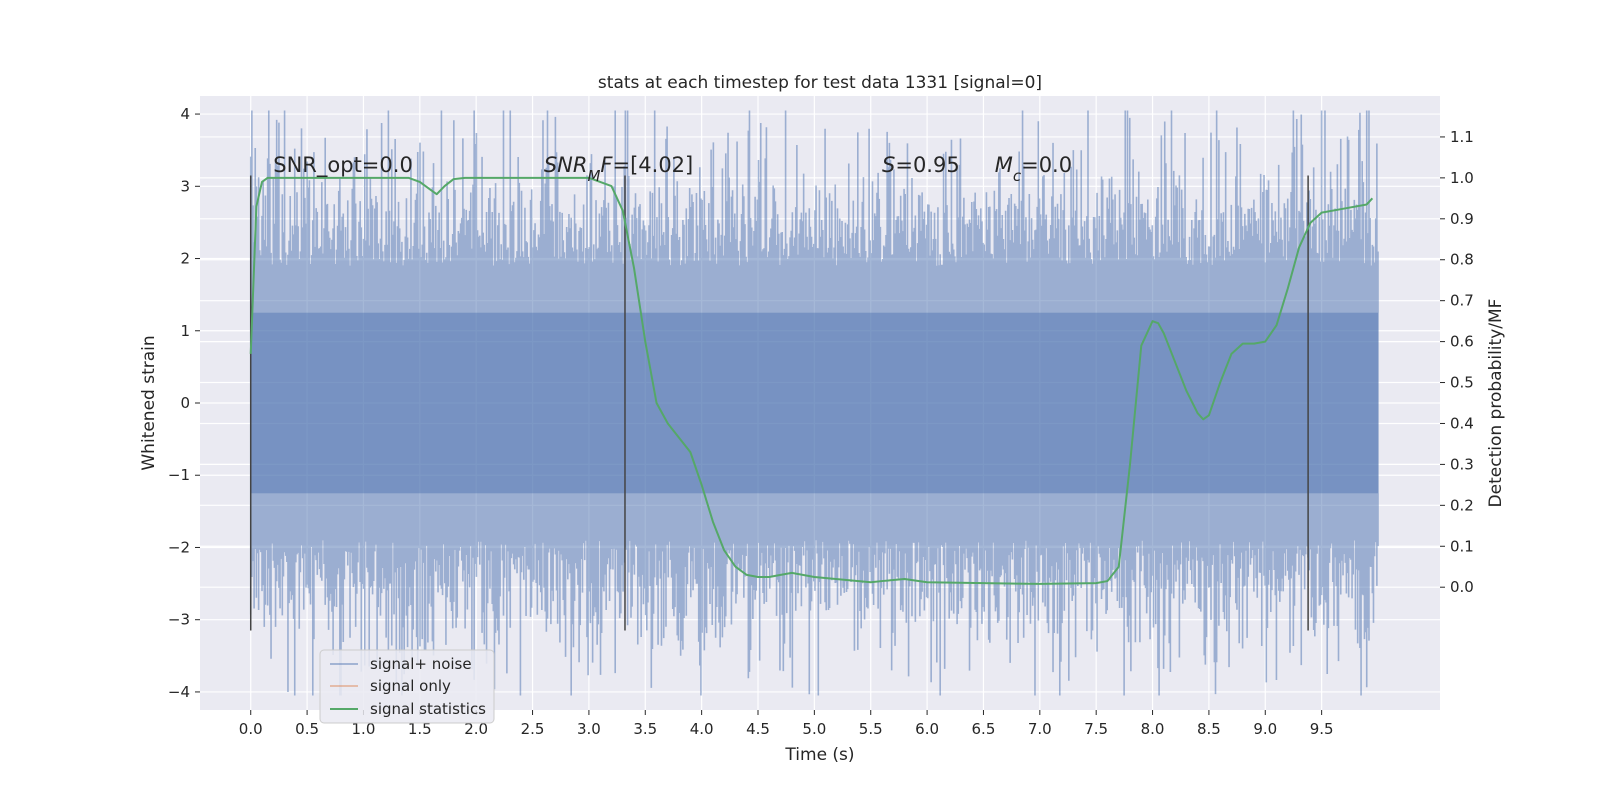  Describe the element at coordinates (1265, 729) in the screenshot. I see `x-tick-label: 9.0` at that location.